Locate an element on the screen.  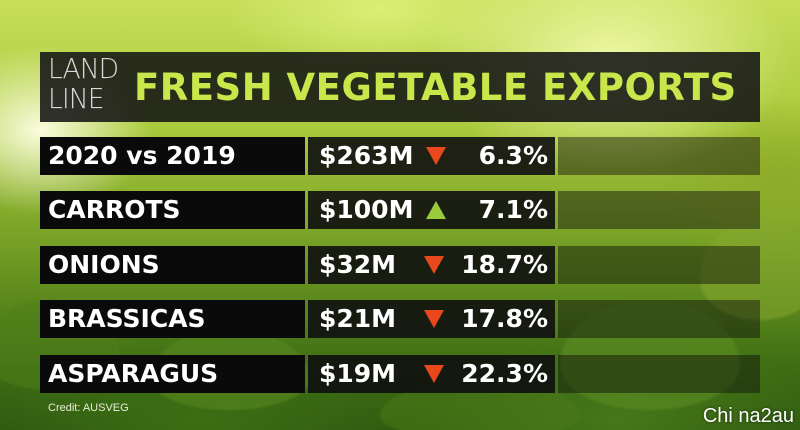
logo-line-2: LINE is located at coordinates (76, 98).